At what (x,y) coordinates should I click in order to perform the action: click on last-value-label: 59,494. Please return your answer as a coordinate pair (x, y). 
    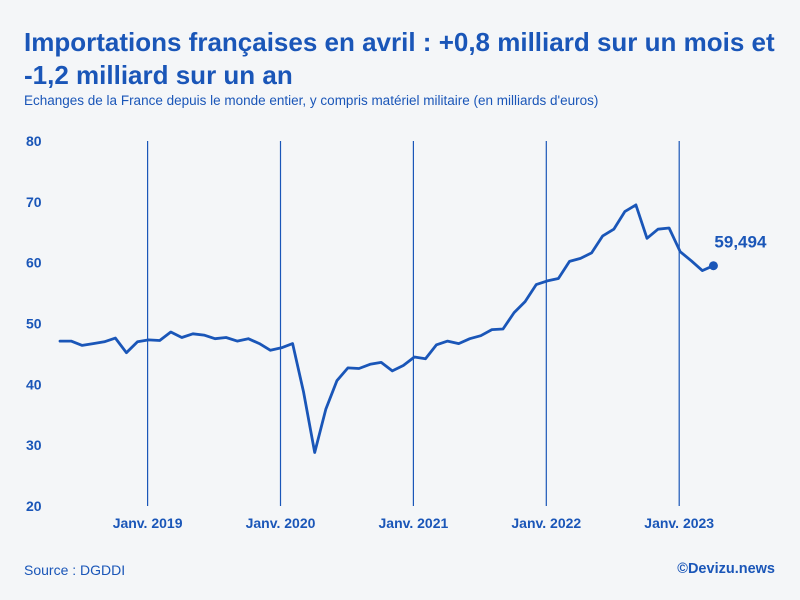
    Looking at the image, I should click on (740, 242).